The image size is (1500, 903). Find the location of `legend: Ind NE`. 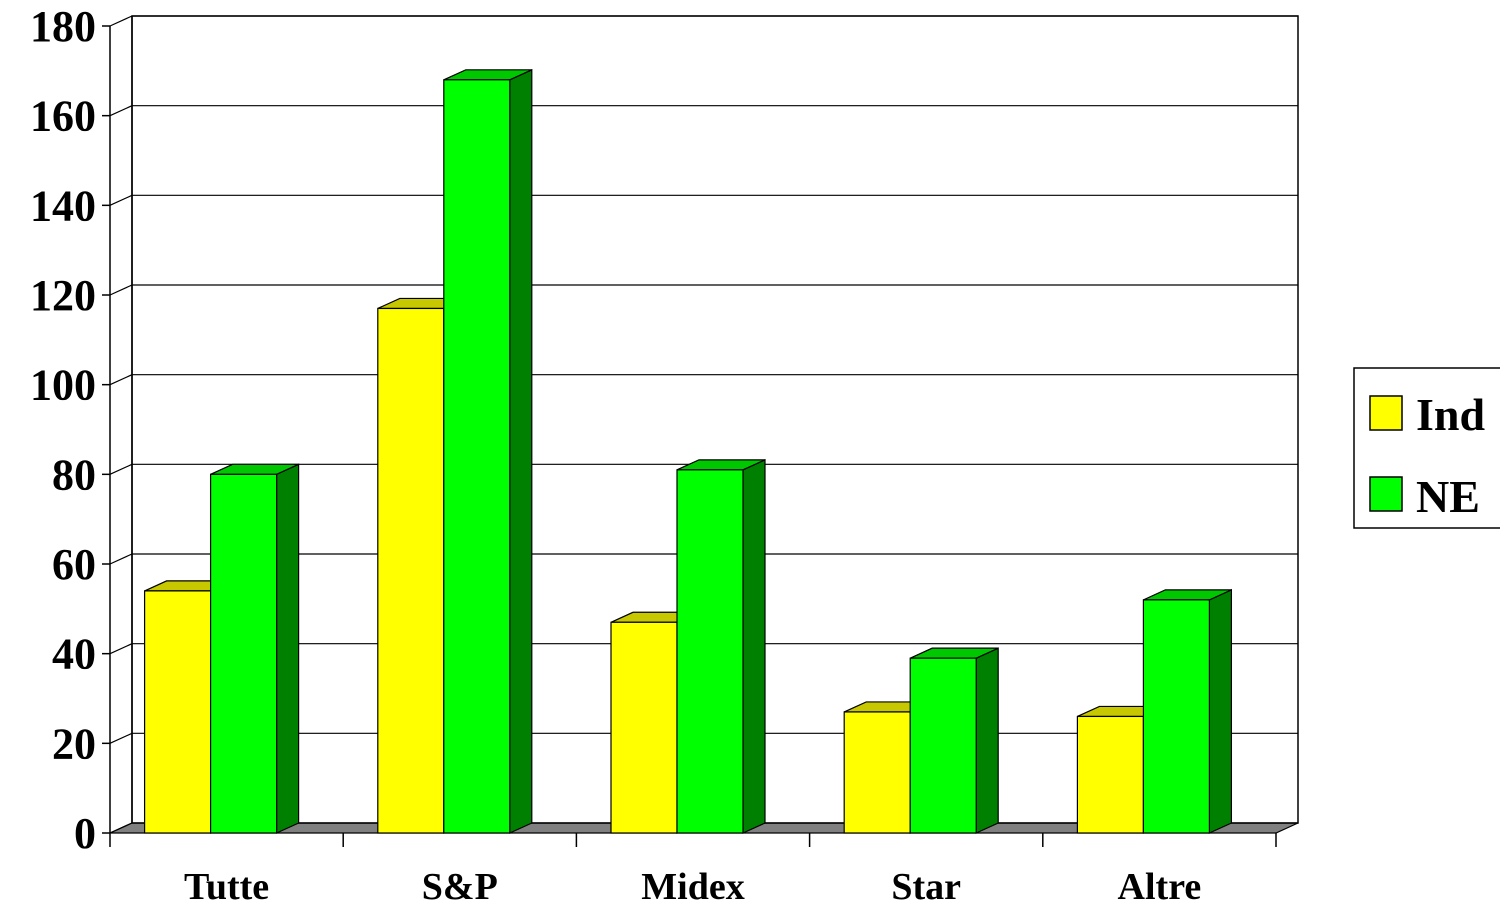

legend: Ind NE is located at coordinates (1426, 448).